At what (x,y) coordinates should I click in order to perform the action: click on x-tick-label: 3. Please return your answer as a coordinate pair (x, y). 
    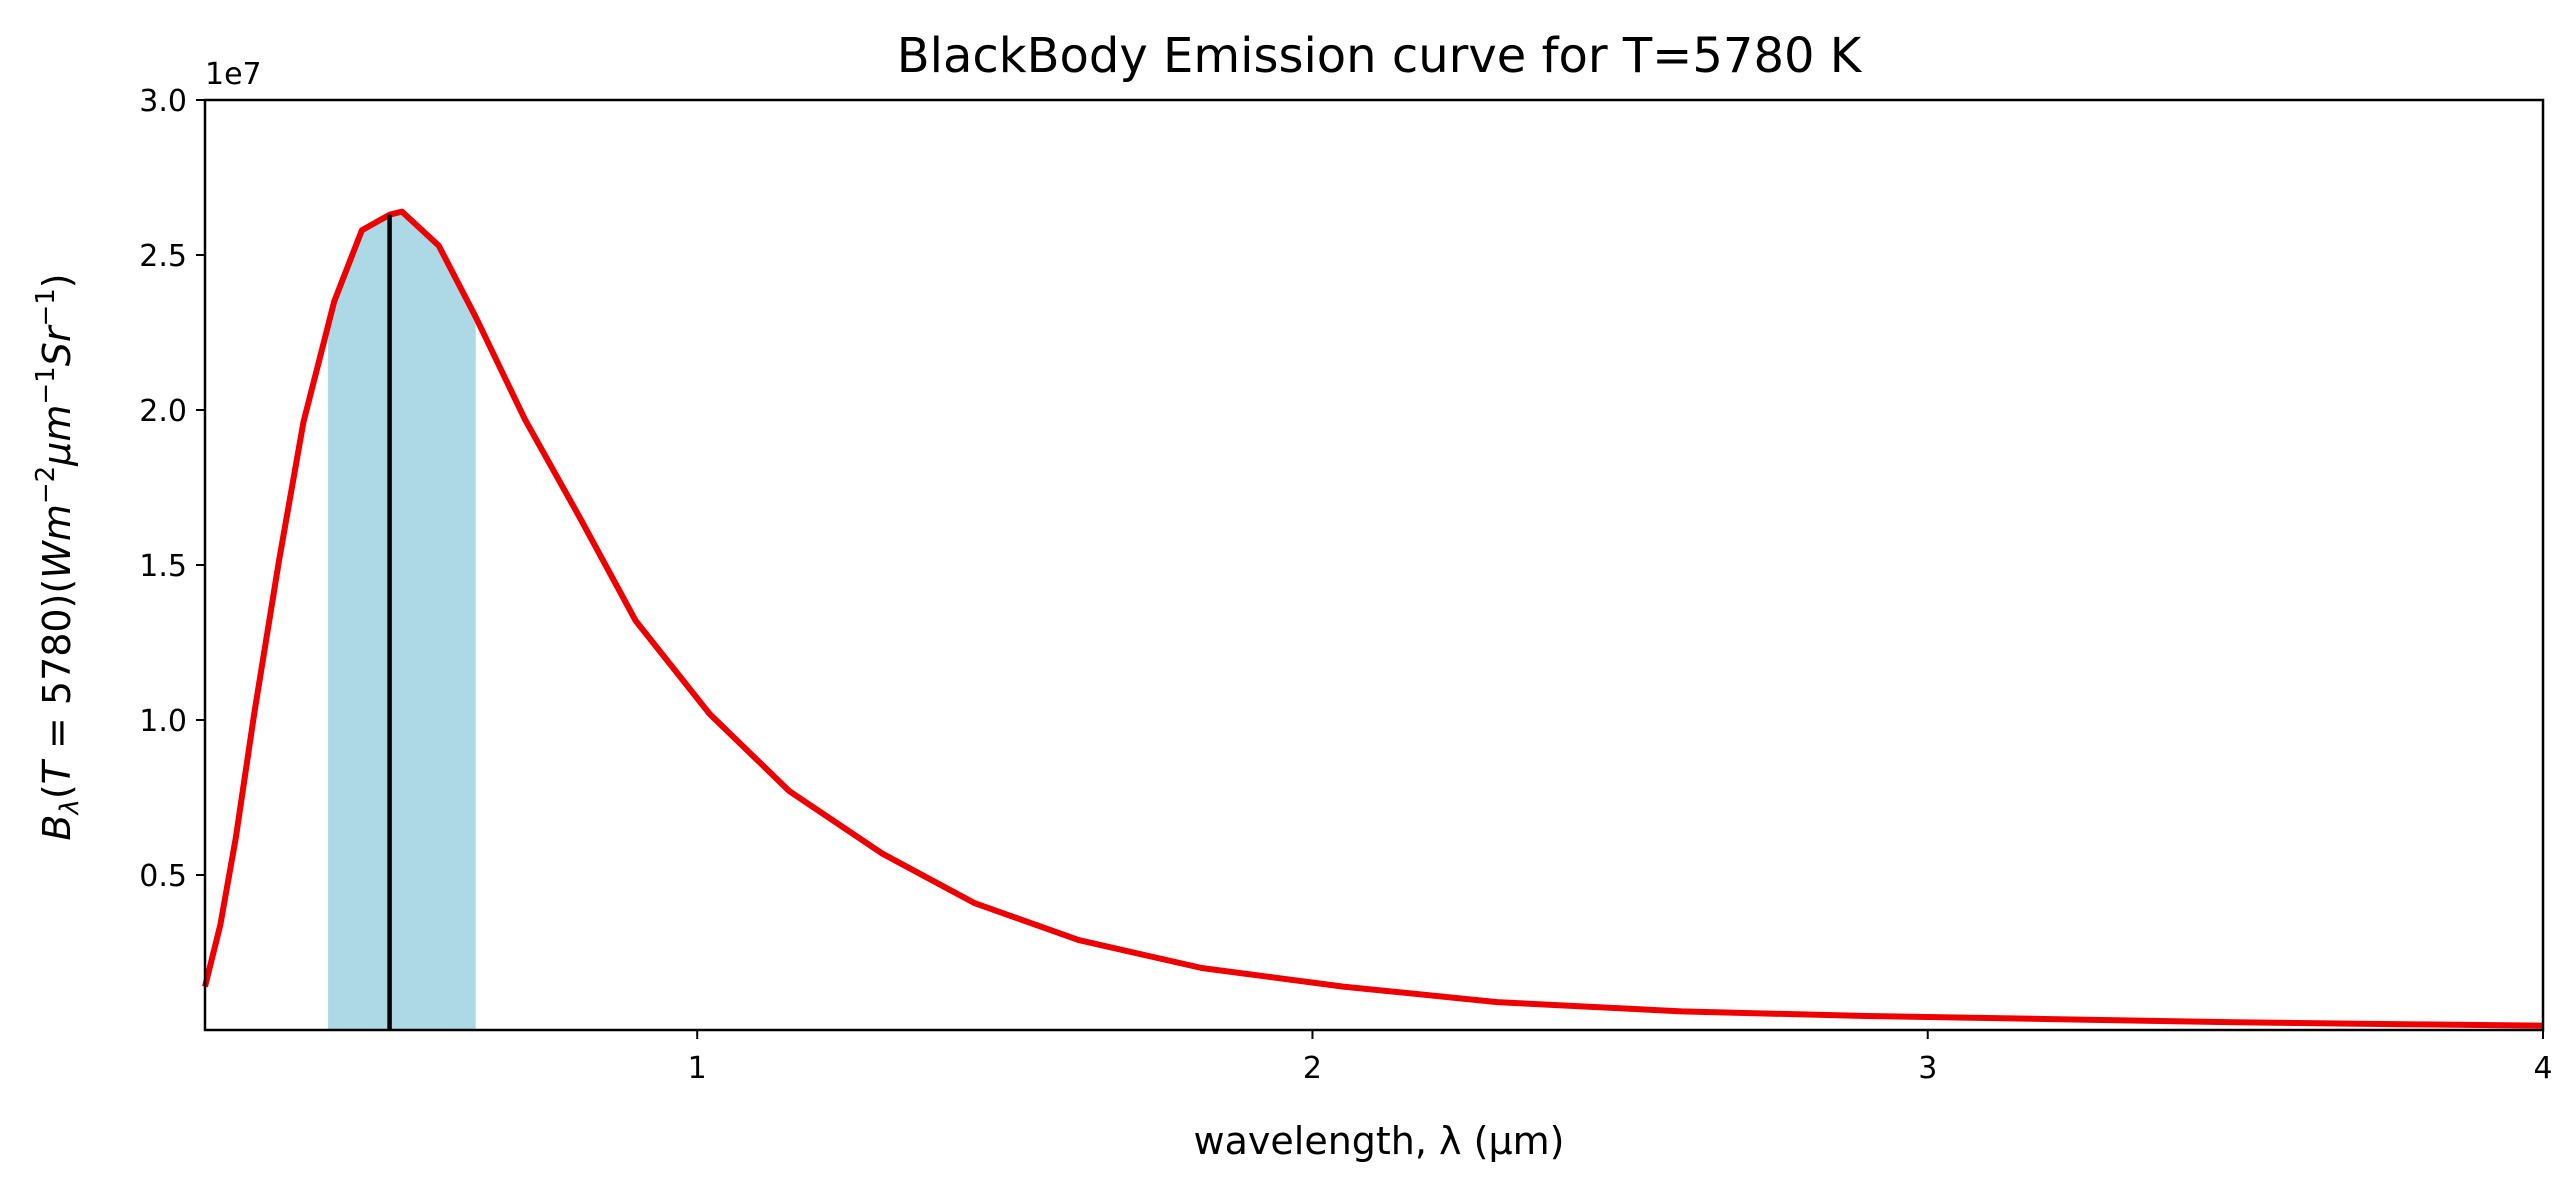
    Looking at the image, I should click on (1927, 1068).